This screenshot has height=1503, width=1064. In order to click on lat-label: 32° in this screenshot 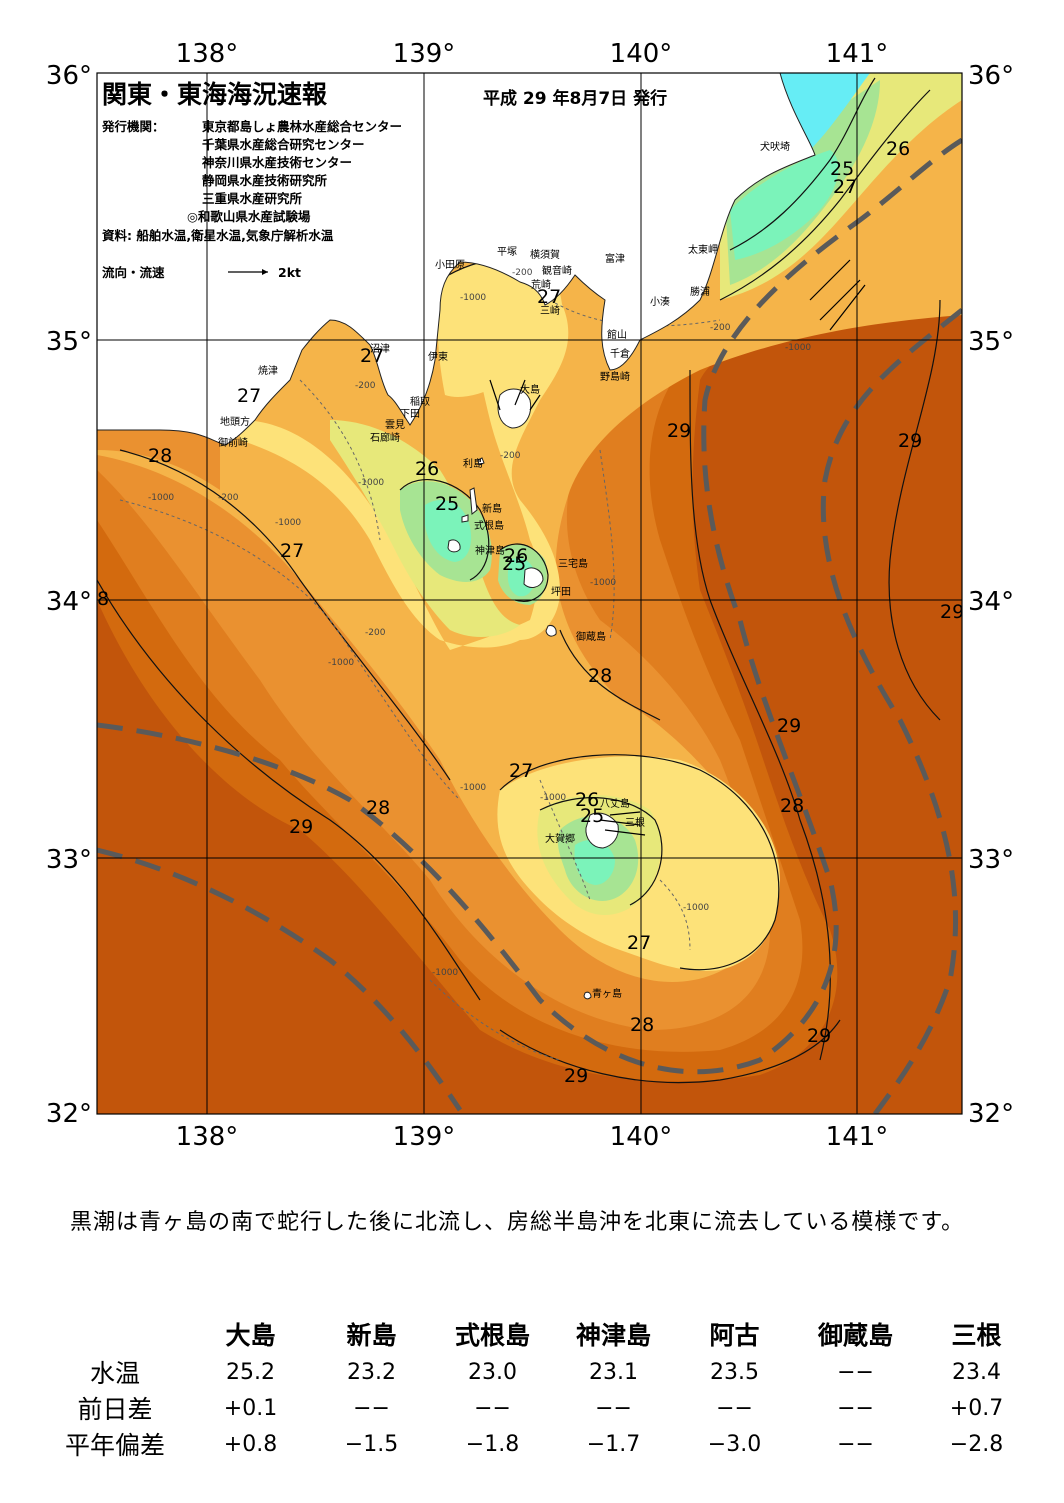, I will do `click(991, 1114)`.